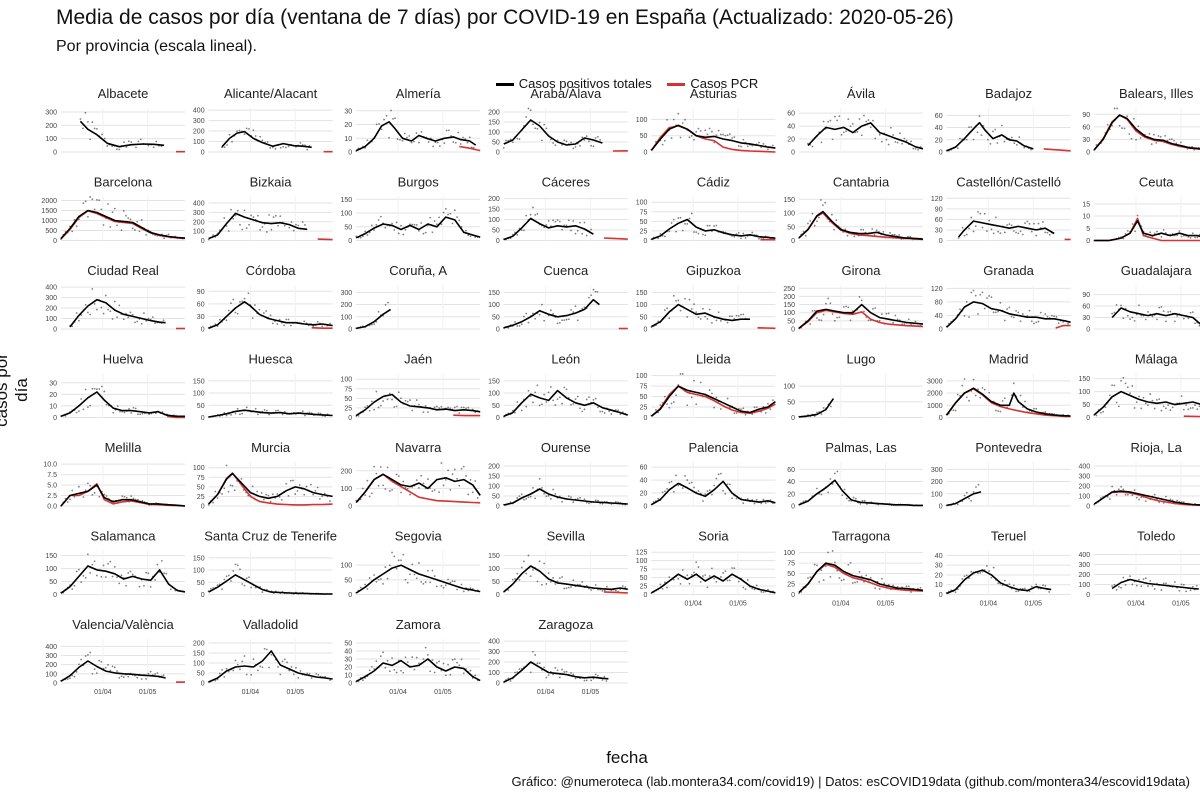 The image size is (1200, 800). Describe the element at coordinates (199, 111) in the screenshot. I see `y-tick-label: 400` at that location.